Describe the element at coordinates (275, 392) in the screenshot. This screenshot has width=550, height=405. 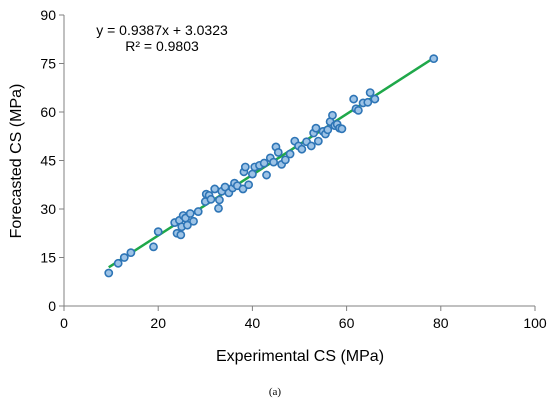
I see `figure-caption: (a)` at that location.